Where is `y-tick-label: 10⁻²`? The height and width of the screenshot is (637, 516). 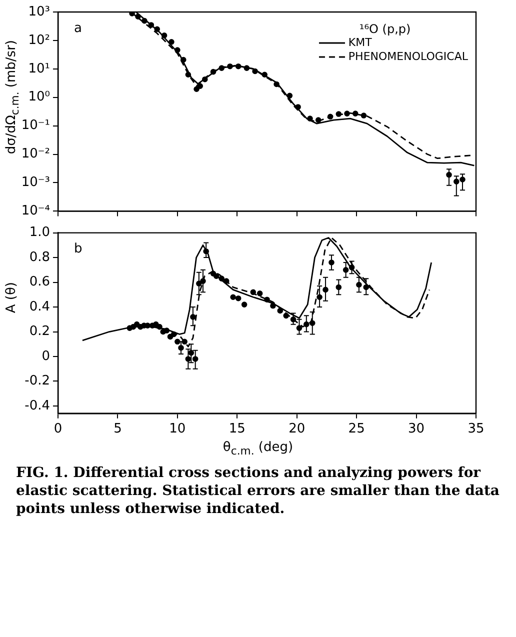 y-tick-label: 10⁻² is located at coordinates (35, 154).